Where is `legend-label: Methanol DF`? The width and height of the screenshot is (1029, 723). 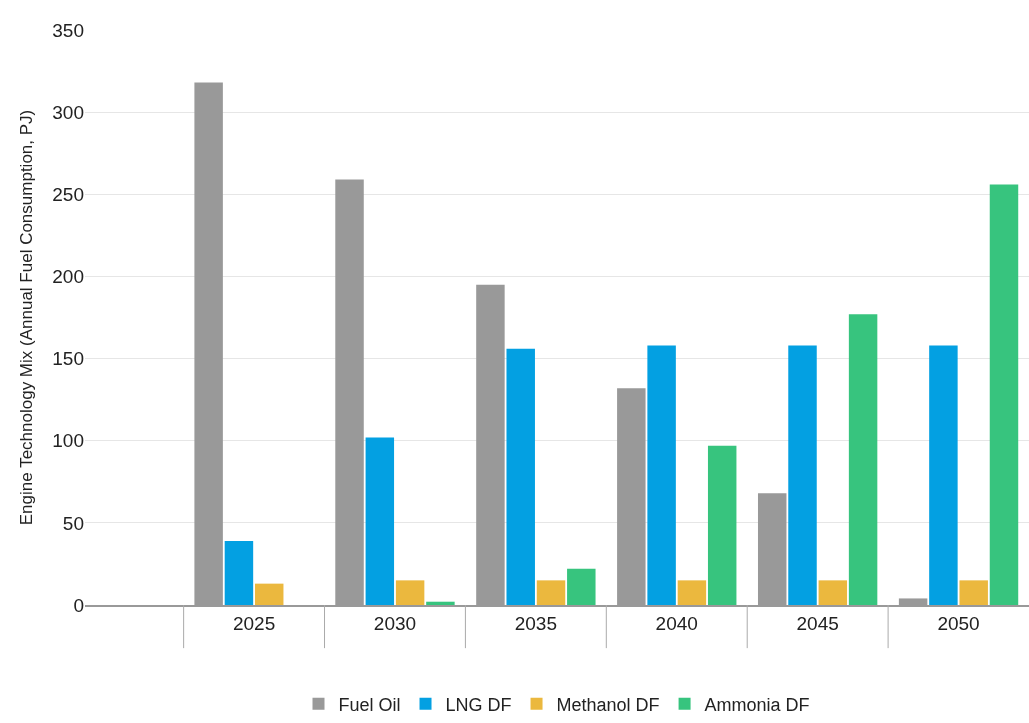 legend-label: Methanol DF is located at coordinates (608, 704).